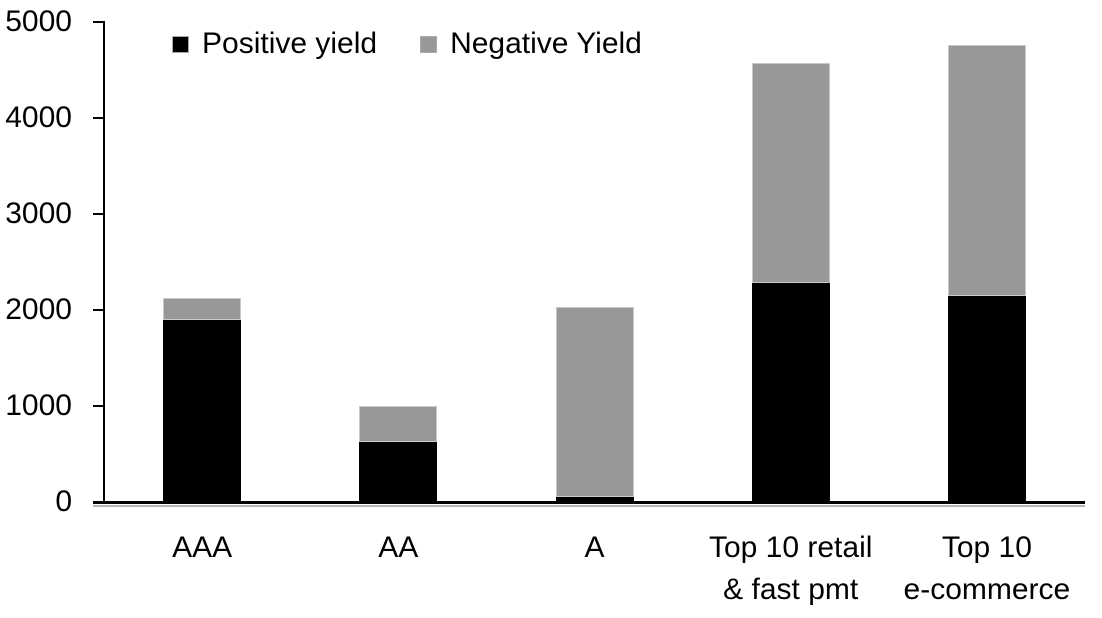 The image size is (1102, 618). What do you see at coordinates (987, 589) in the screenshot?
I see `category-label-line: e-commerce` at bounding box center [987, 589].